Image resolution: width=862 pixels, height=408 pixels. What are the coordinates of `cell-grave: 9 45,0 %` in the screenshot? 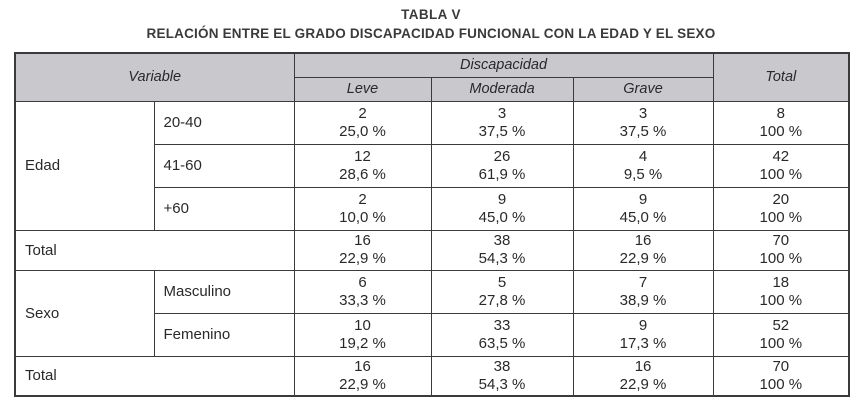 It's located at (643, 208).